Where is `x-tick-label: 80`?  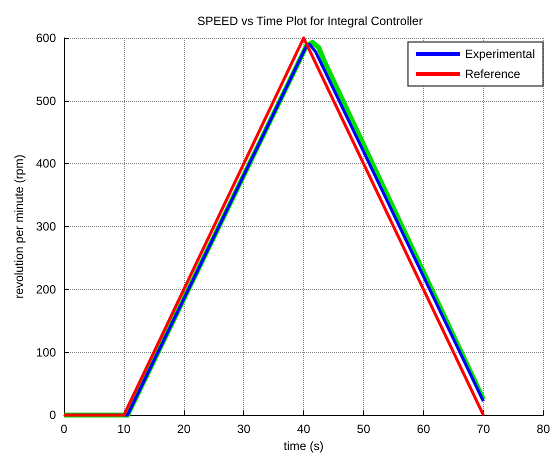 x-tick-label: 80 is located at coordinates (543, 429).